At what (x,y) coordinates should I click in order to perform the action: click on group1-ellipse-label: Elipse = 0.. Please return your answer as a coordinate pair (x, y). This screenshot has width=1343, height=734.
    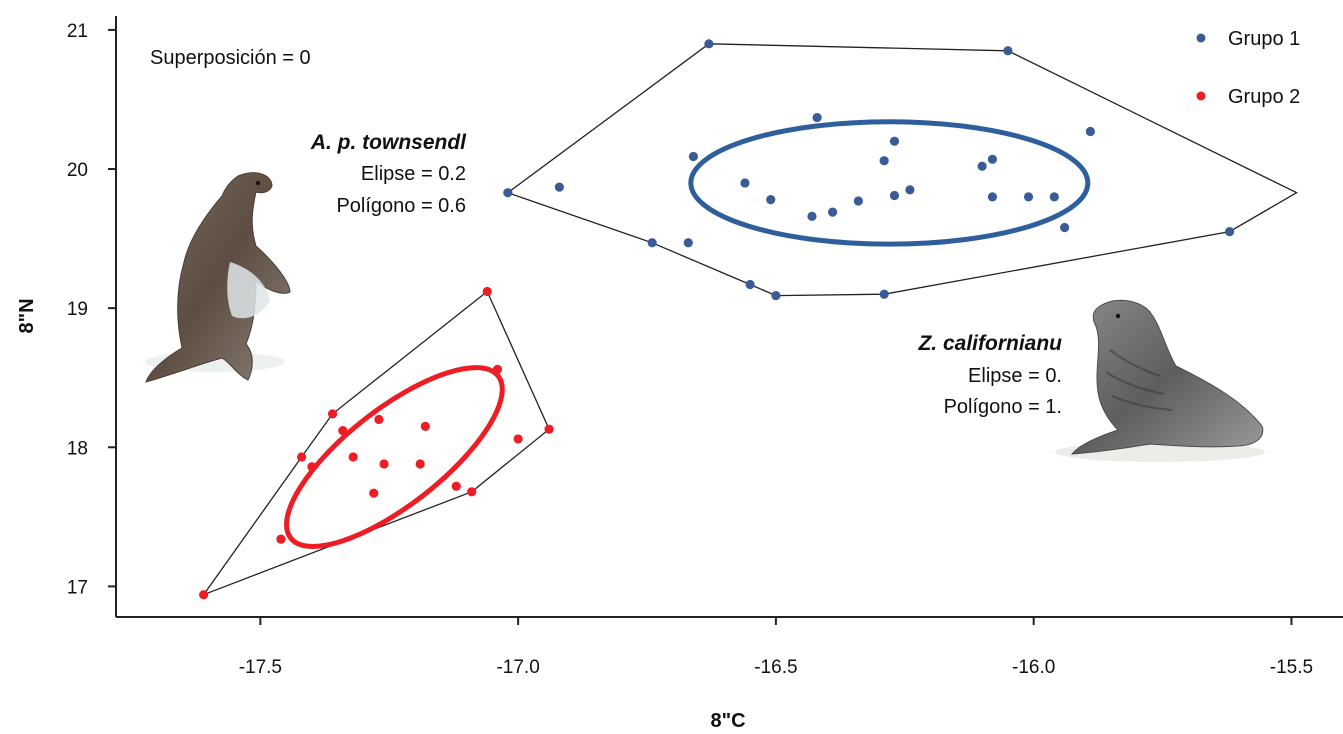
    Looking at the image, I should click on (1015, 376).